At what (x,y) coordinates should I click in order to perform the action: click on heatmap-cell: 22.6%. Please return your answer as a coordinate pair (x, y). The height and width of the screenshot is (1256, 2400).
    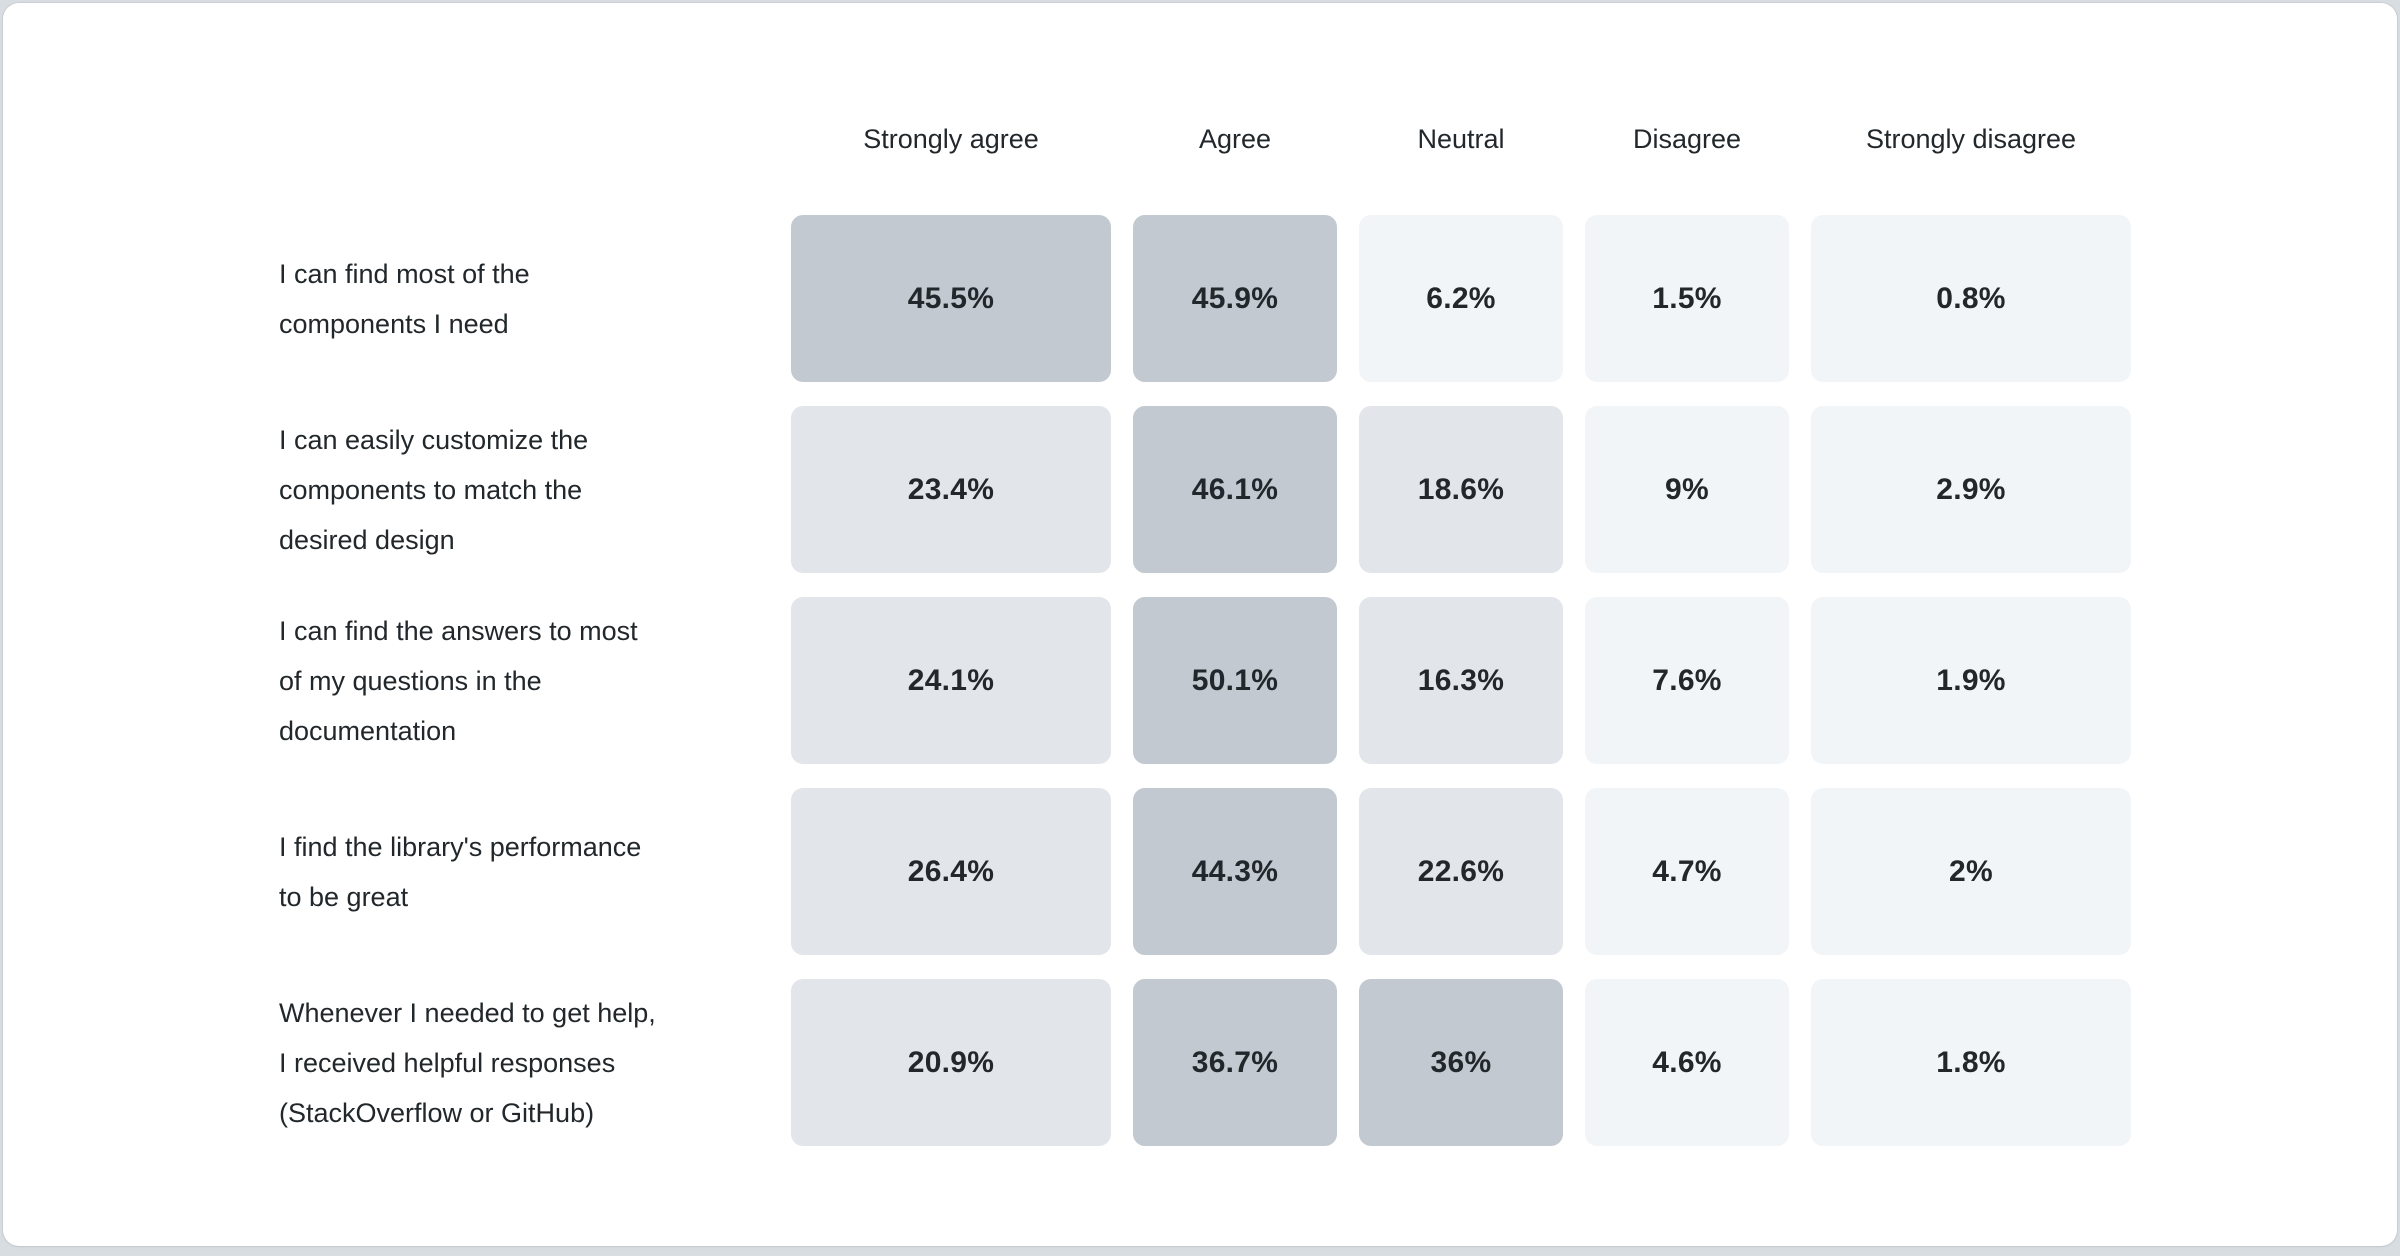
    Looking at the image, I should click on (1461, 871).